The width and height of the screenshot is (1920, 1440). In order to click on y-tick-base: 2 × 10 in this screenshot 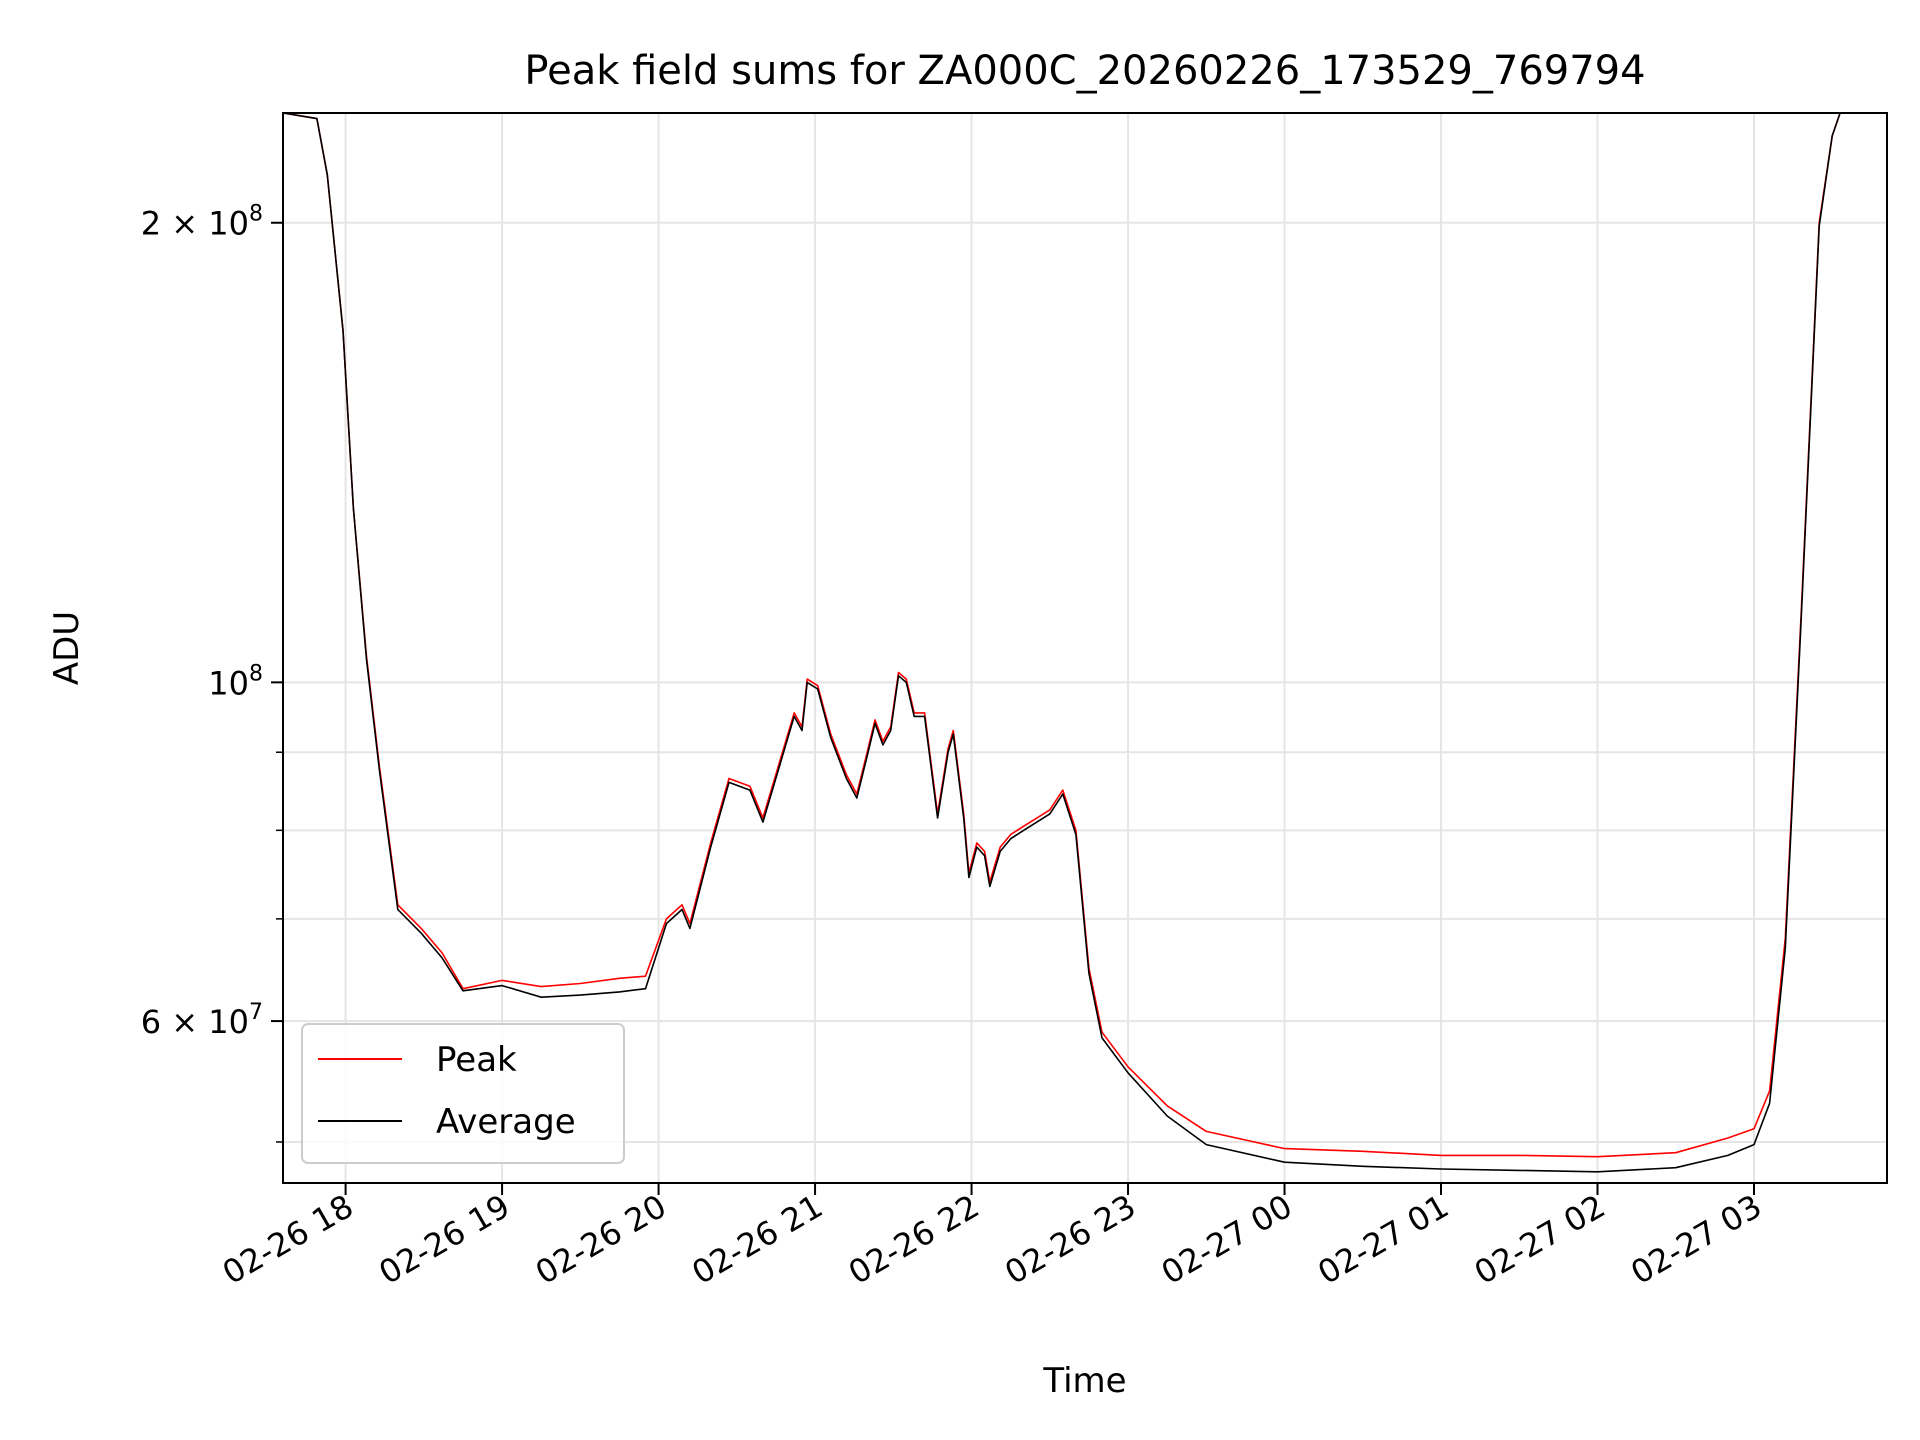, I will do `click(195, 224)`.